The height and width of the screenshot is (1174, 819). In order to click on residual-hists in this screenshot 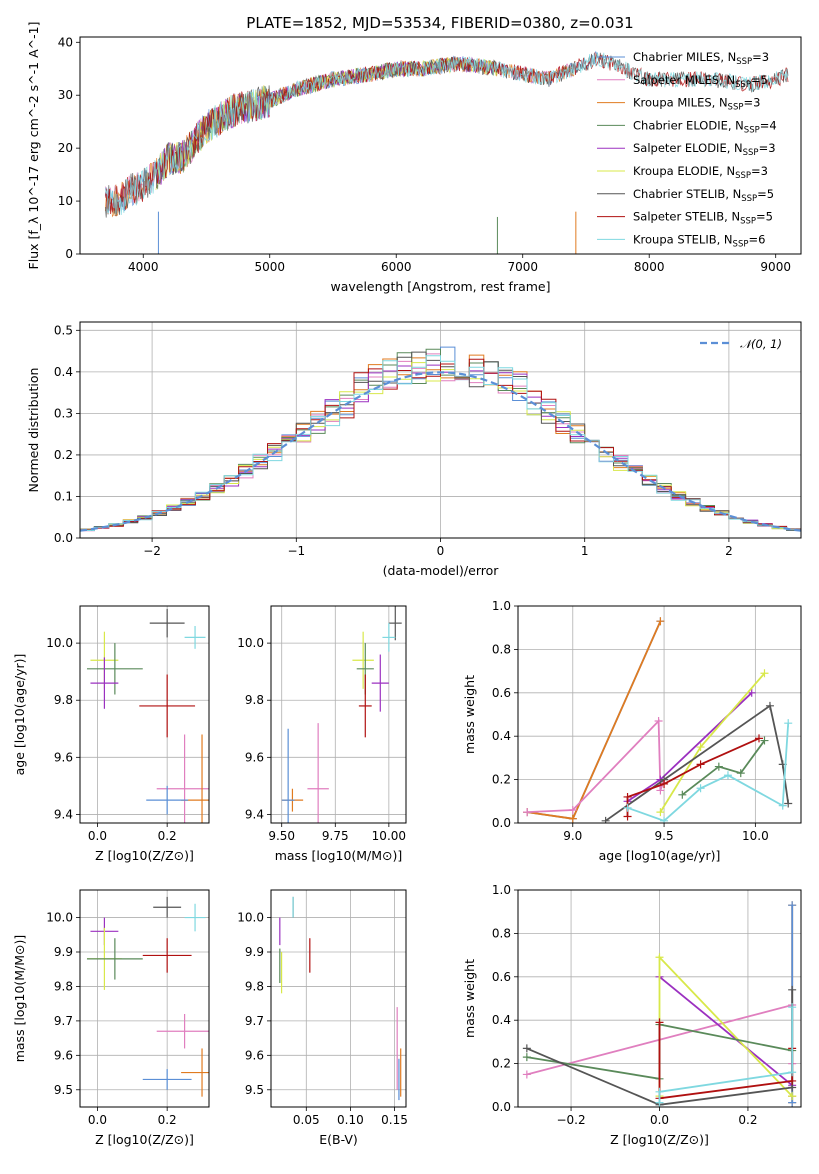, I will do `click(440, 439)`.